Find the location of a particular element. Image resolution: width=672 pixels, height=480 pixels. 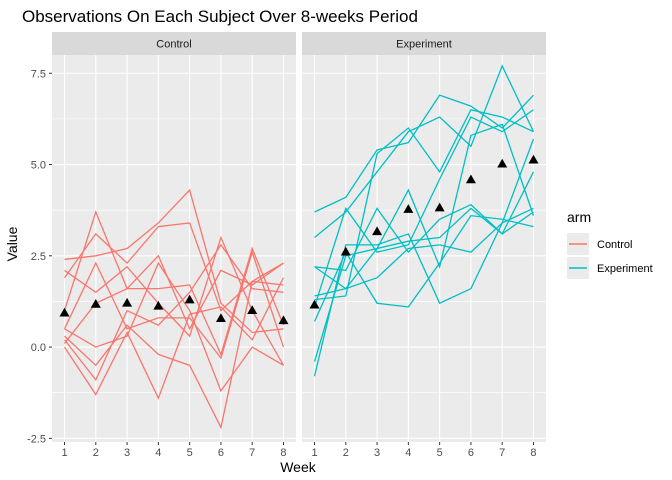

legend: arm Control Experiment is located at coordinates (610, 244).